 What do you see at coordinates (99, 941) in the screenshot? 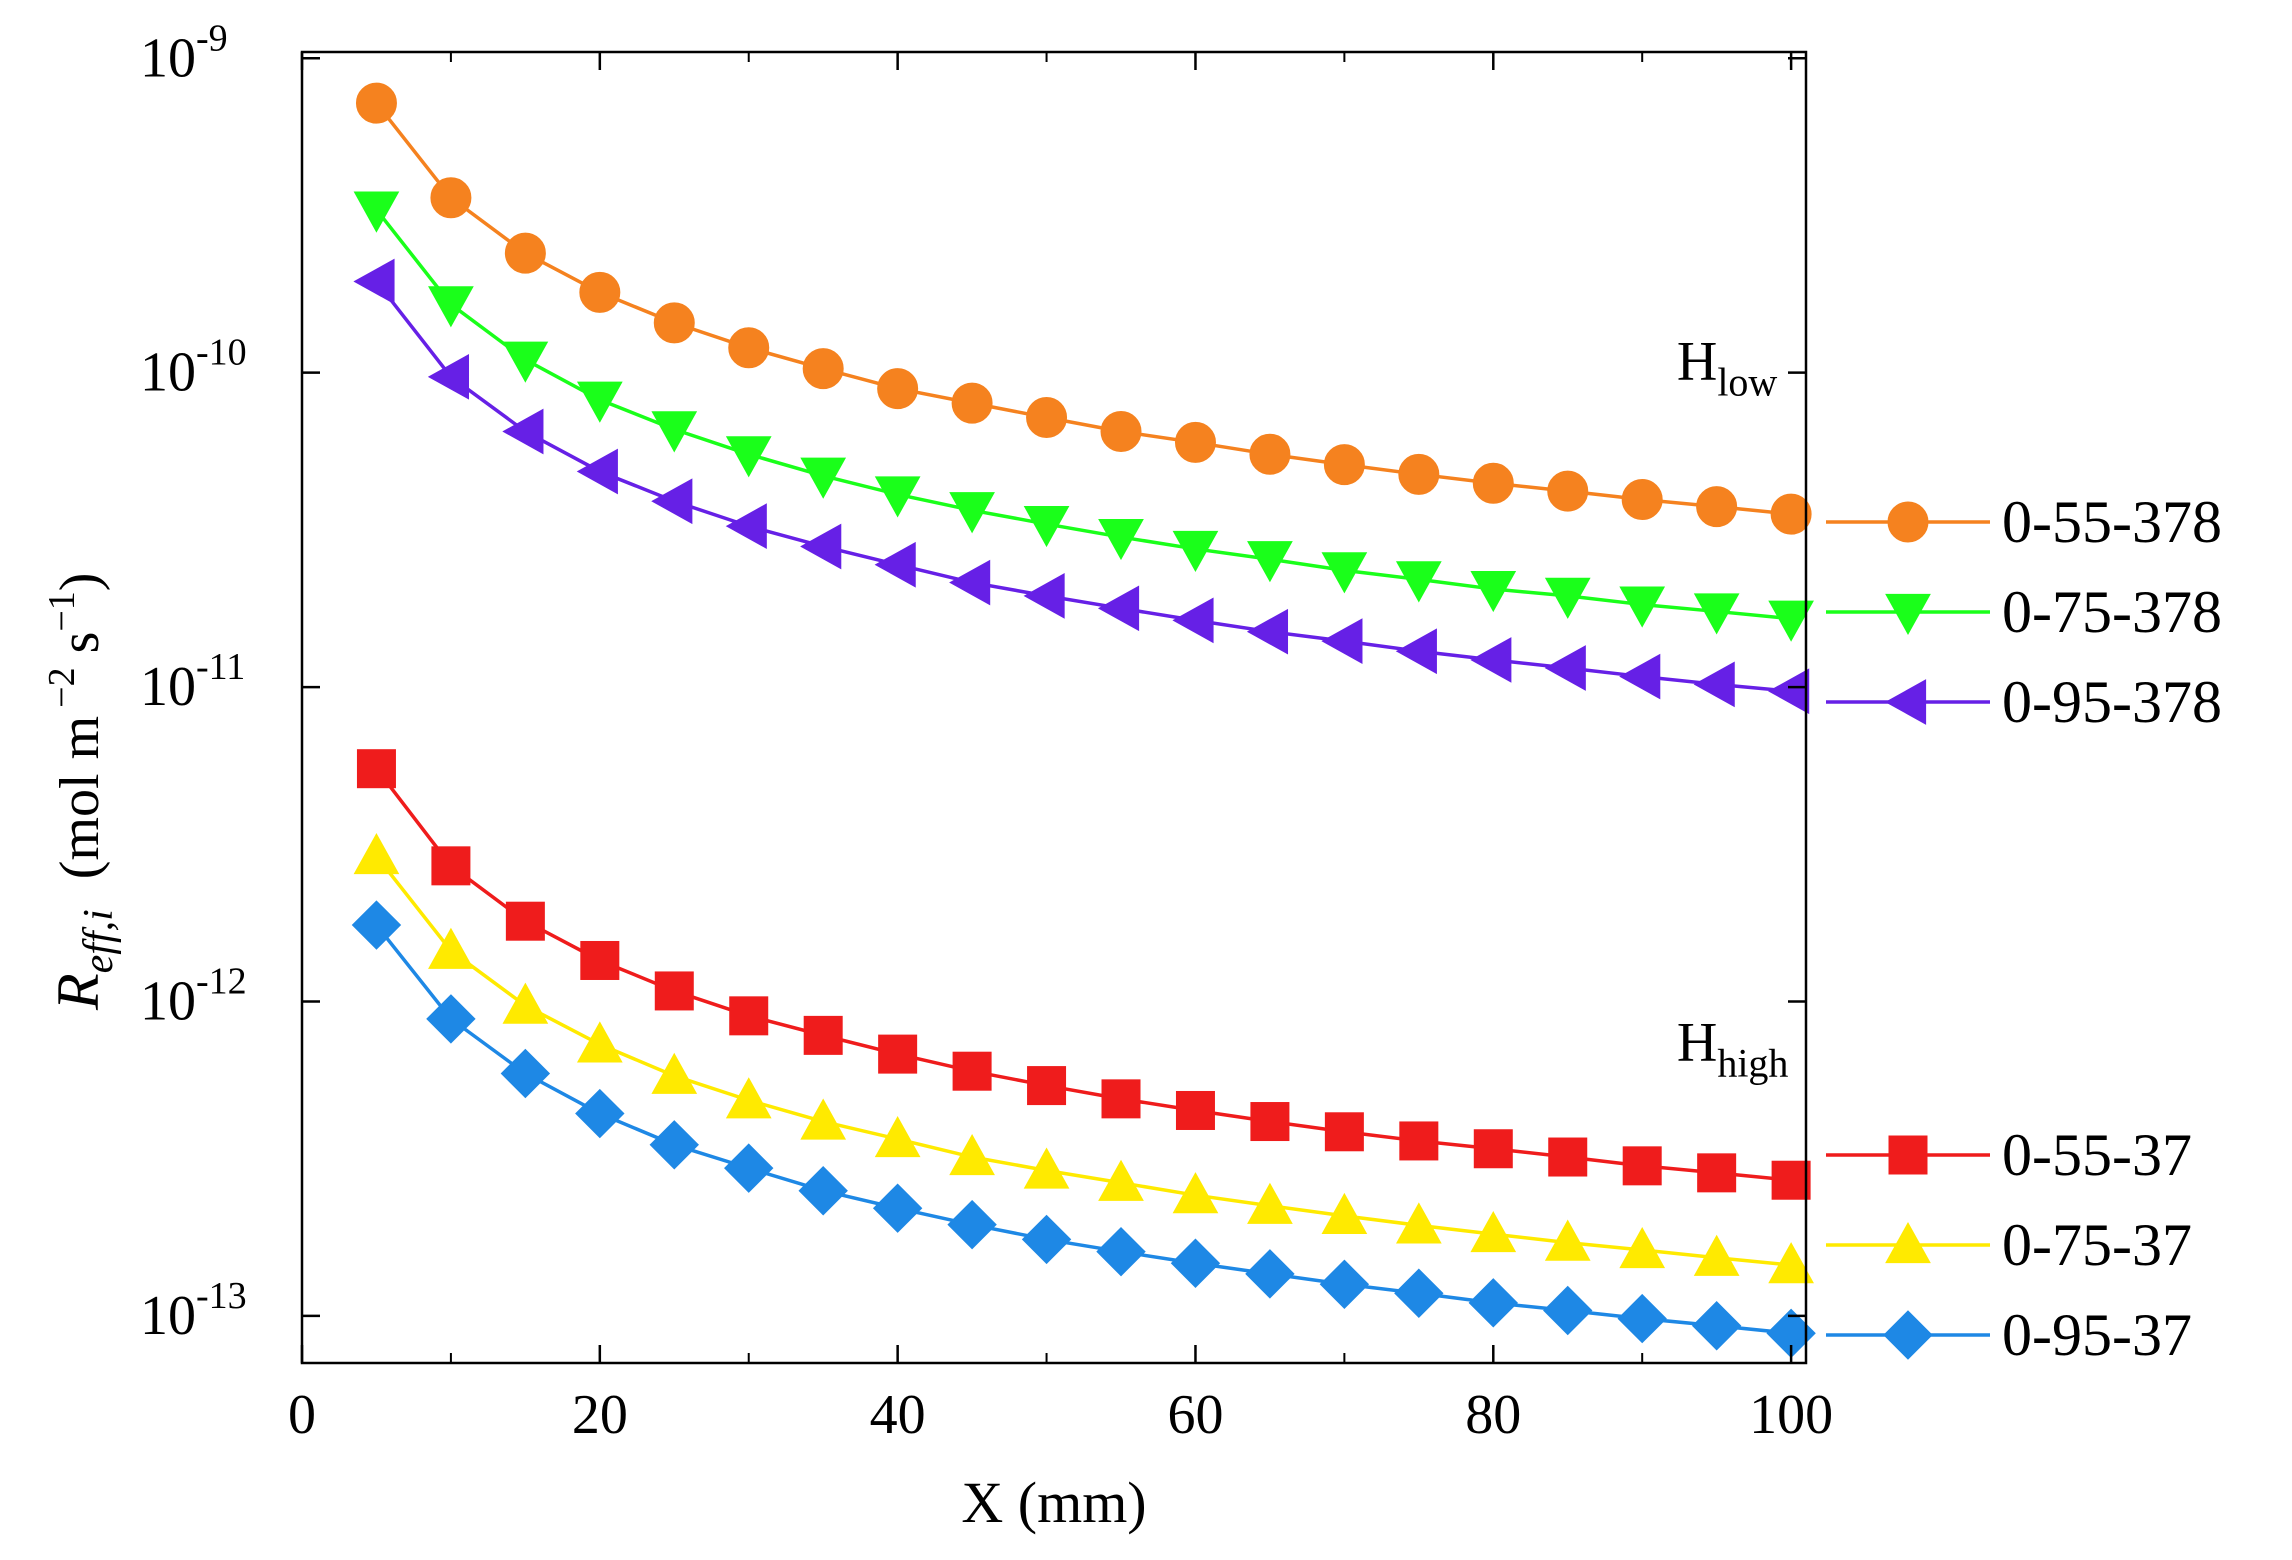
I see `y-label-subscript: eff,i` at bounding box center [99, 941].